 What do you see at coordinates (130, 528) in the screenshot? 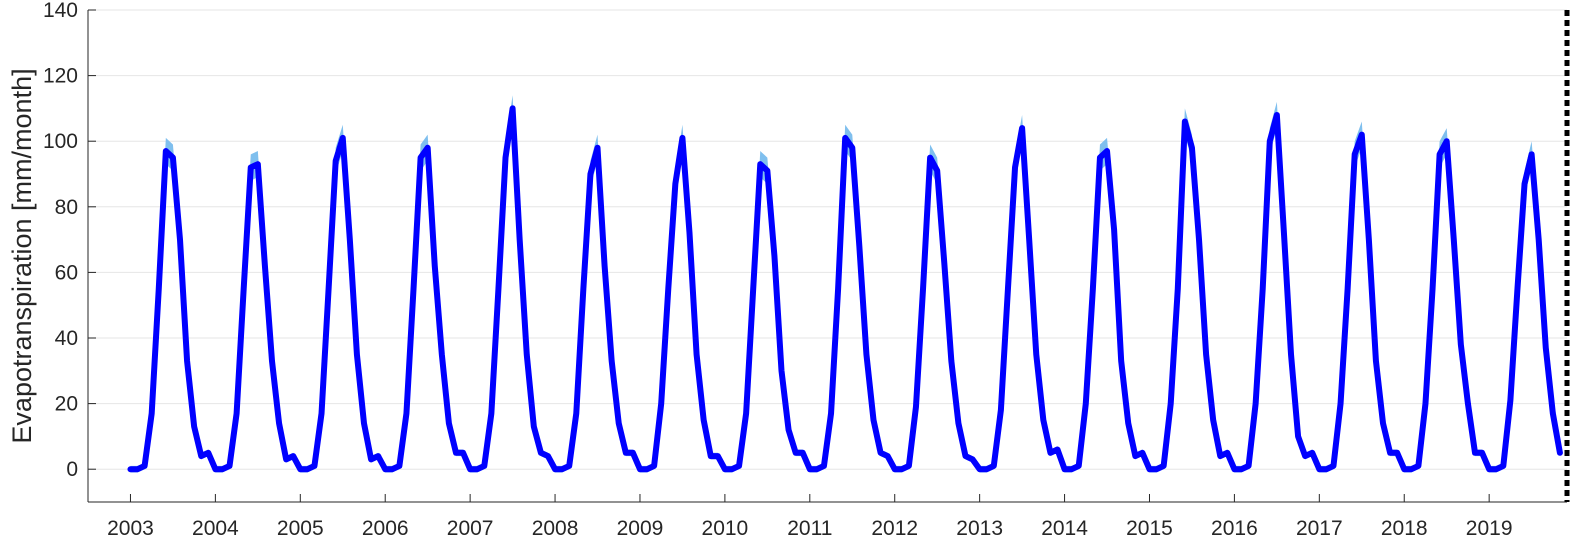
I see `x-tick-label-2003: 2003` at bounding box center [130, 528].